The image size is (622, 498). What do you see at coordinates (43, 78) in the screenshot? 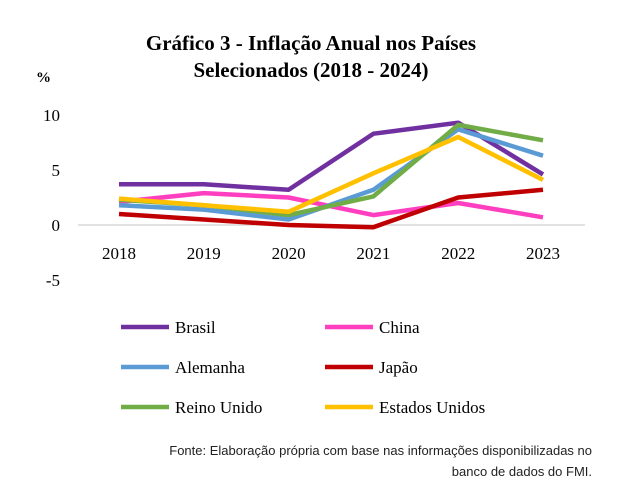
I see `y-axis-unit: %` at bounding box center [43, 78].